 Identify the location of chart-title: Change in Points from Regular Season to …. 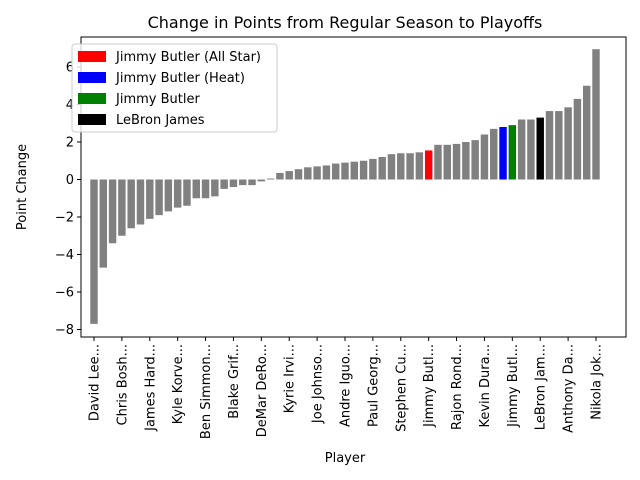
(345, 22).